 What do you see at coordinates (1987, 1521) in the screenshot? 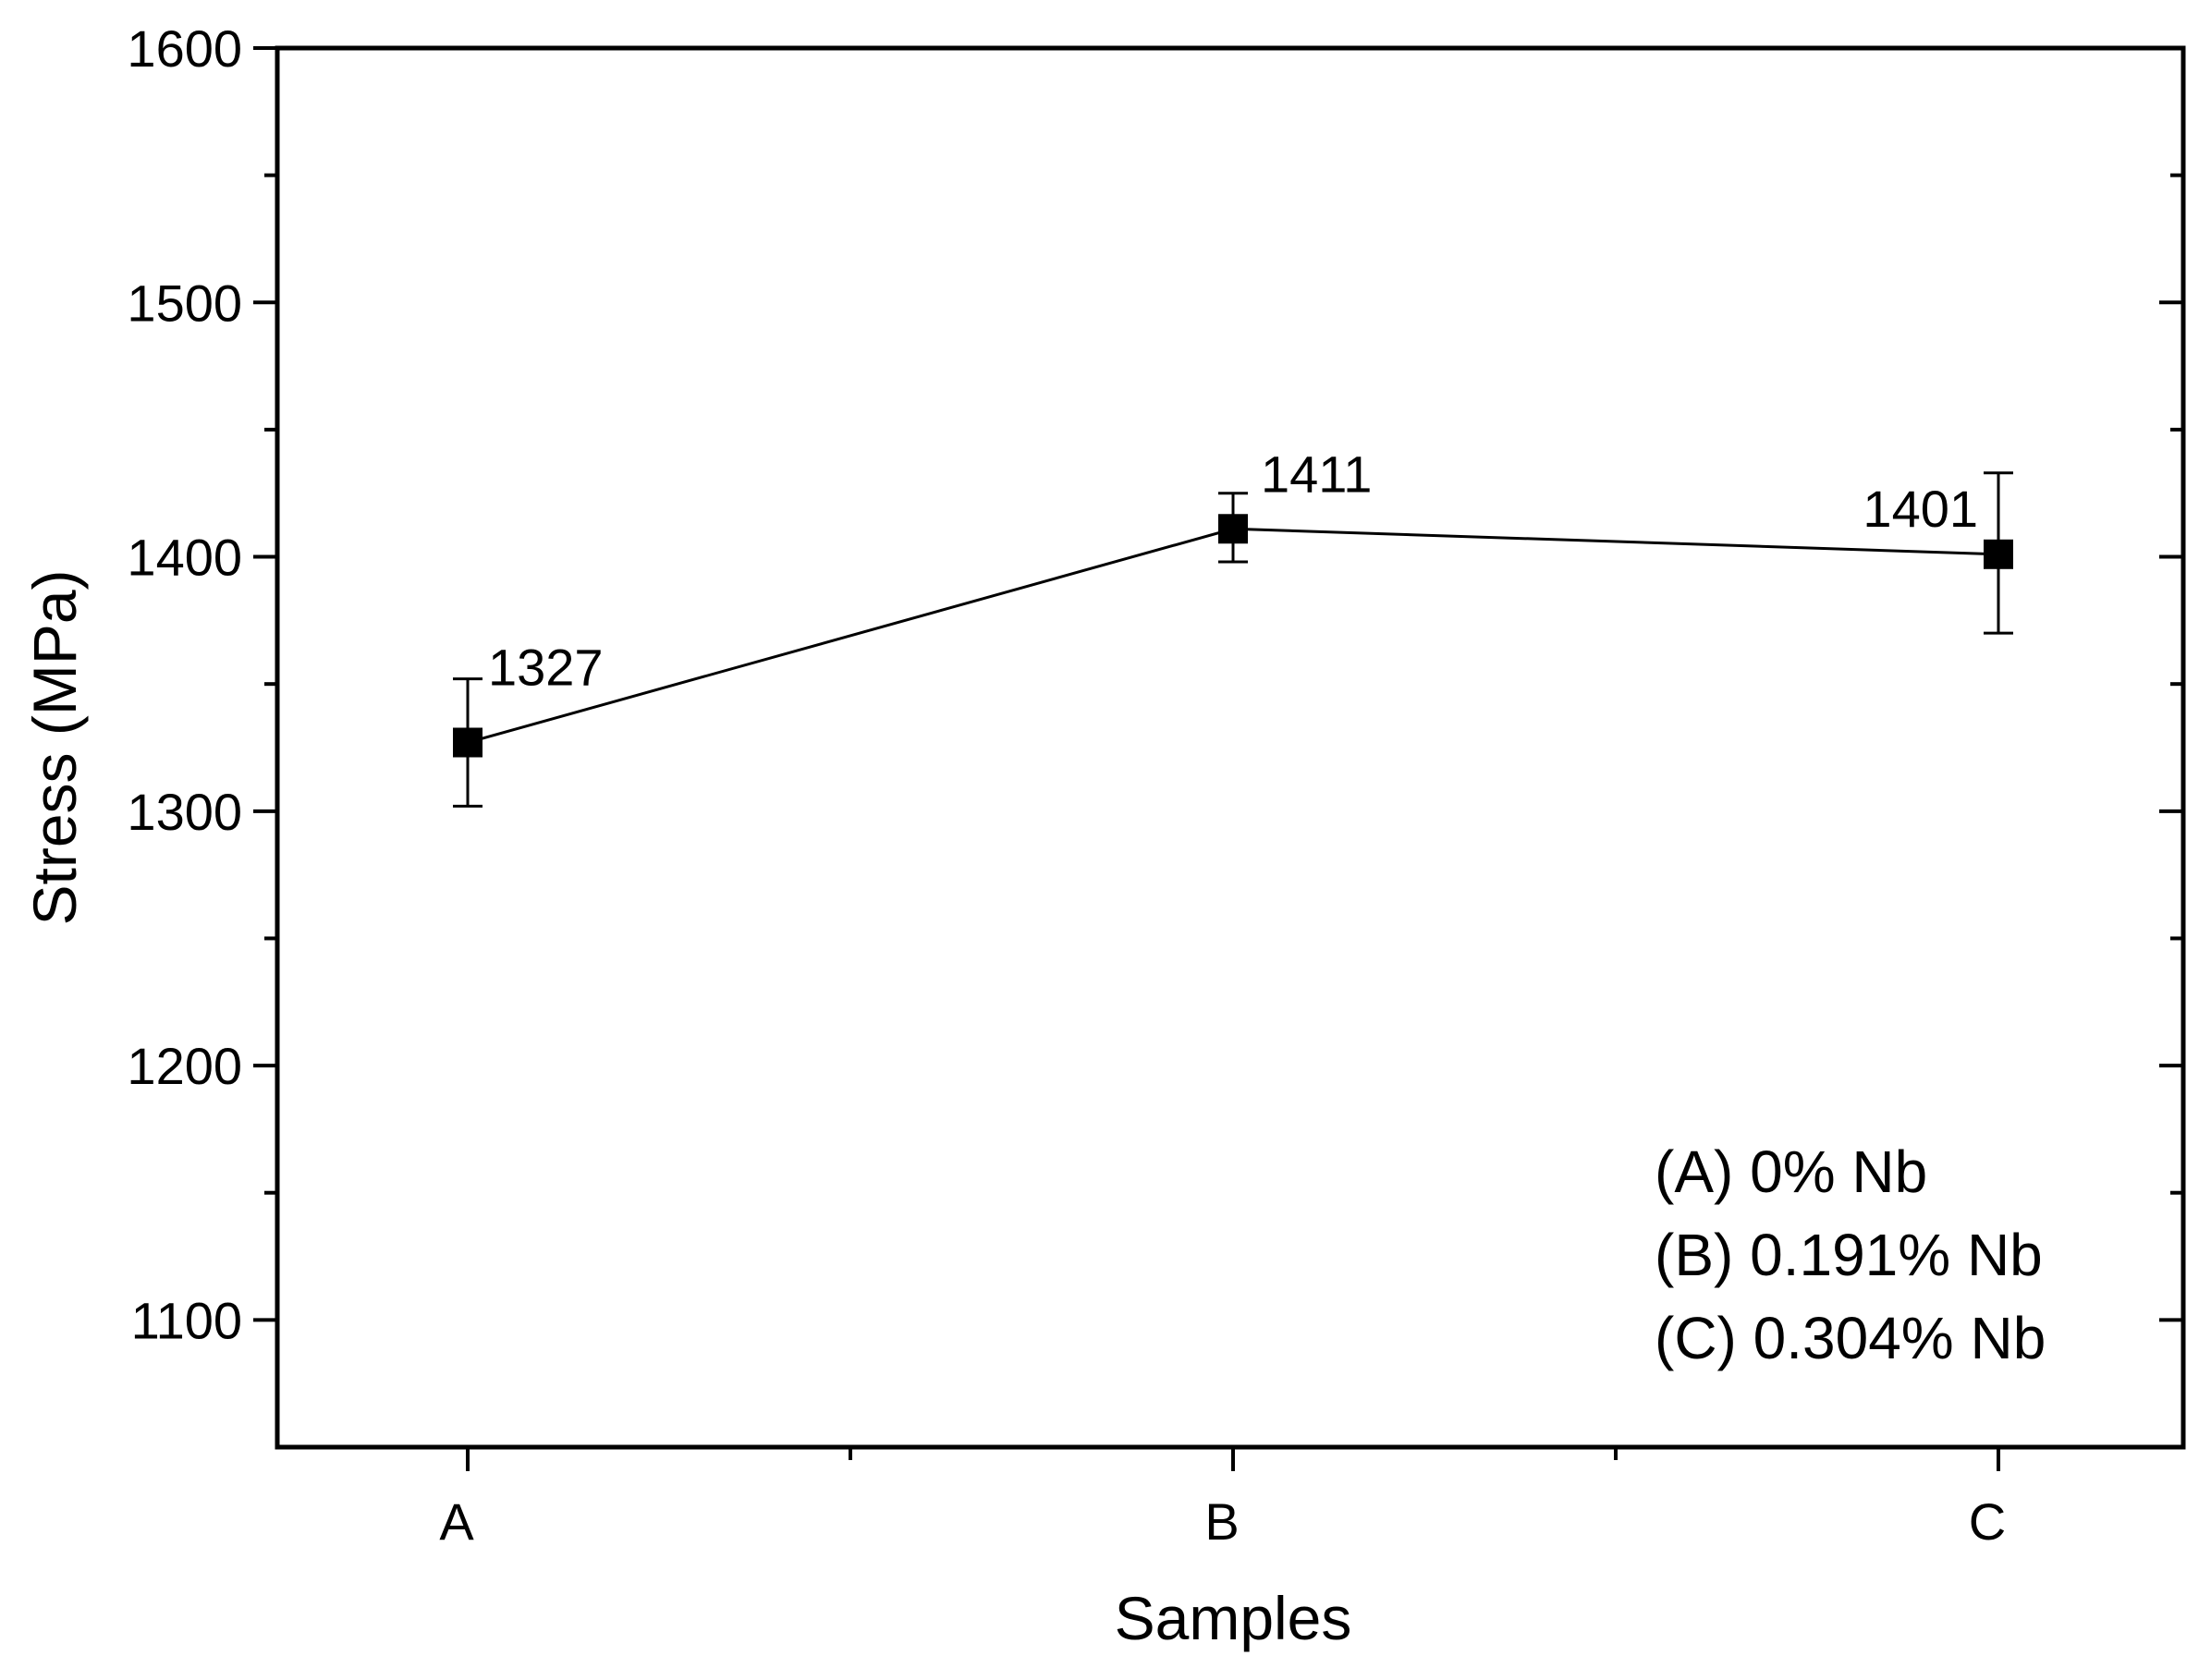
I see `x-tick-label: C` at bounding box center [1987, 1521].